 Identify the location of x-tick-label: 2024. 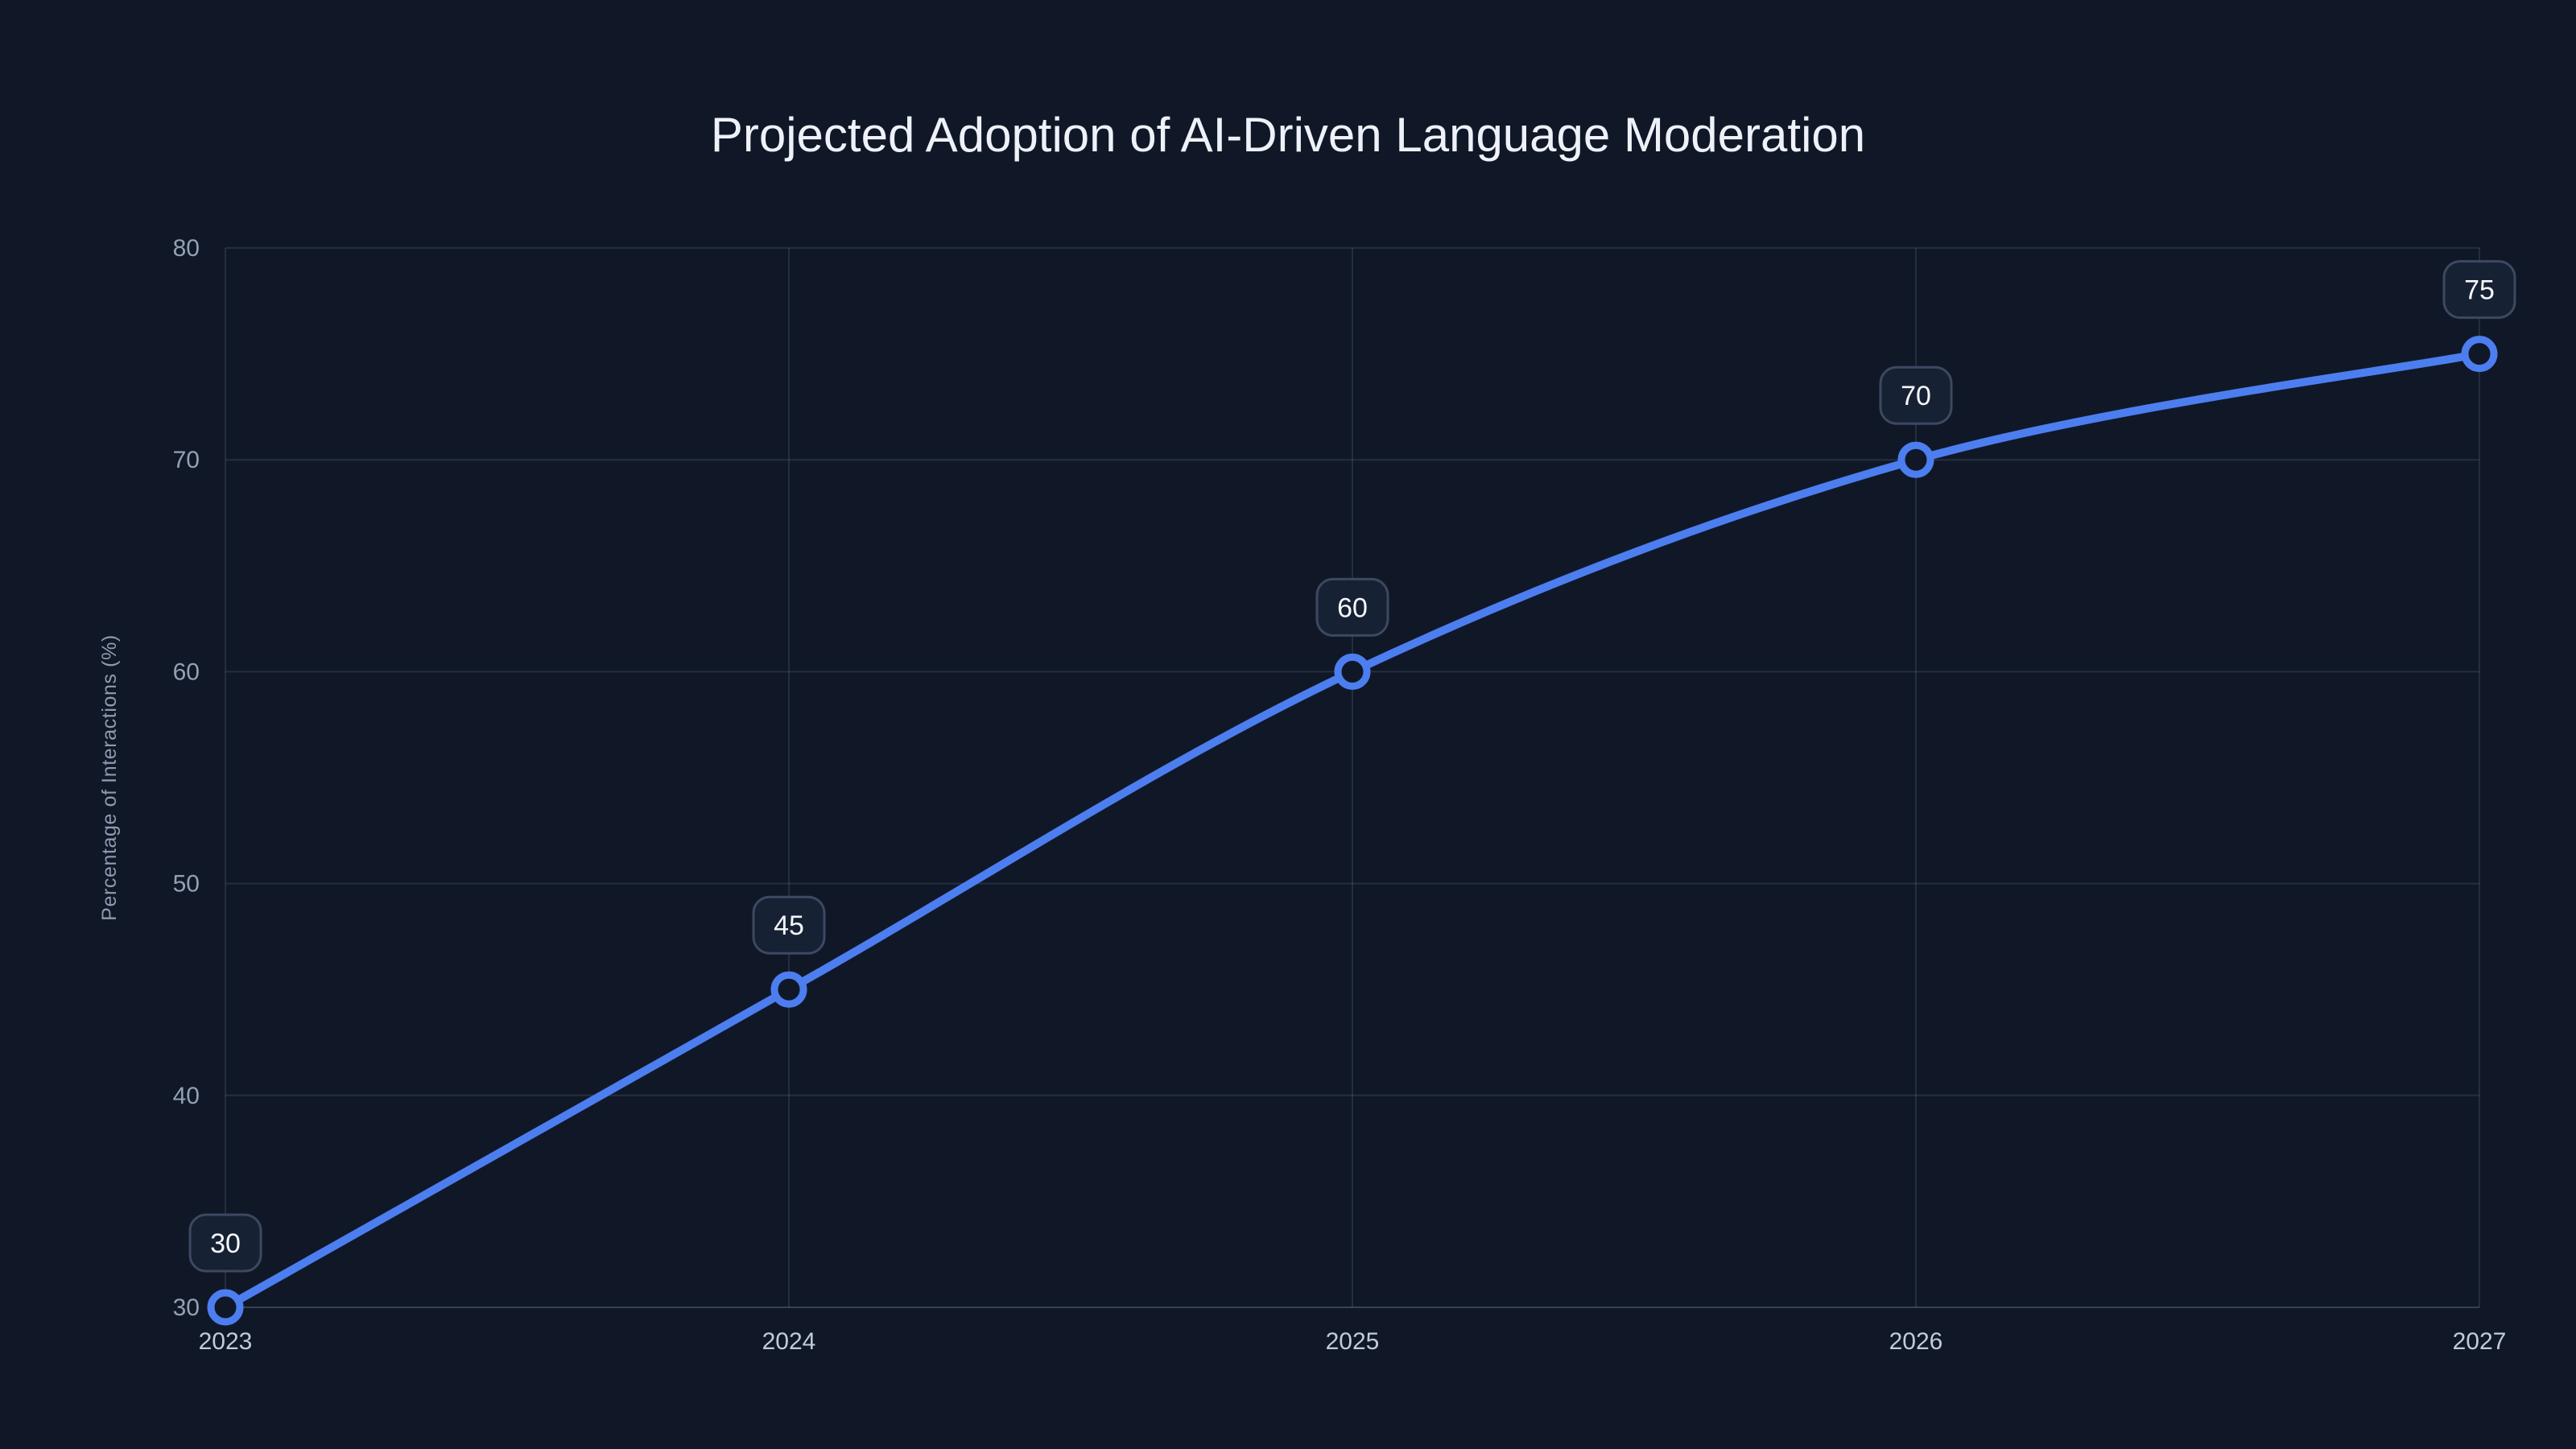
(789, 1341).